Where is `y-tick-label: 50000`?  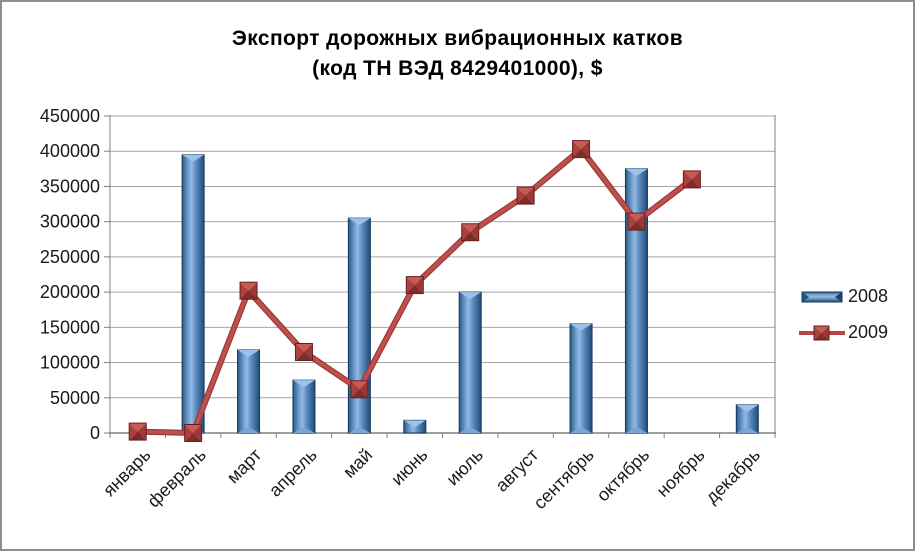
y-tick-label: 50000 is located at coordinates (75, 398).